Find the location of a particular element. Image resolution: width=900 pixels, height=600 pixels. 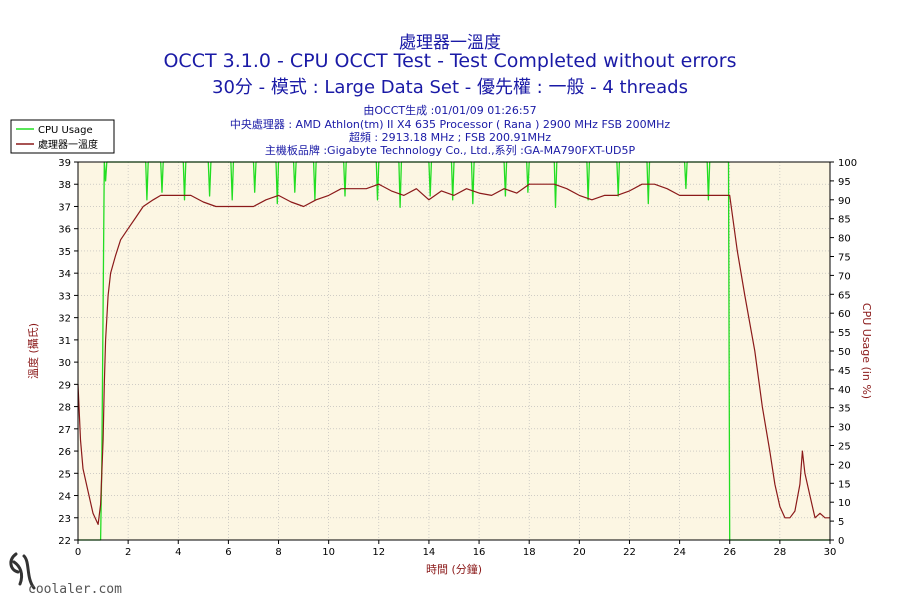

x-tick-label: 2 is located at coordinates (128, 552).